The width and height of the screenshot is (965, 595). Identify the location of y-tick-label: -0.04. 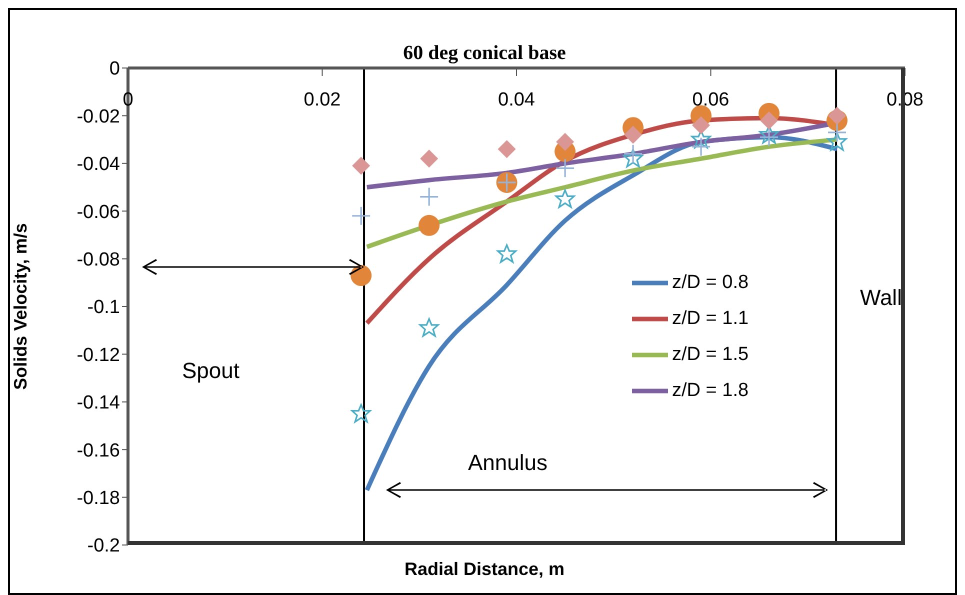
(98, 165).